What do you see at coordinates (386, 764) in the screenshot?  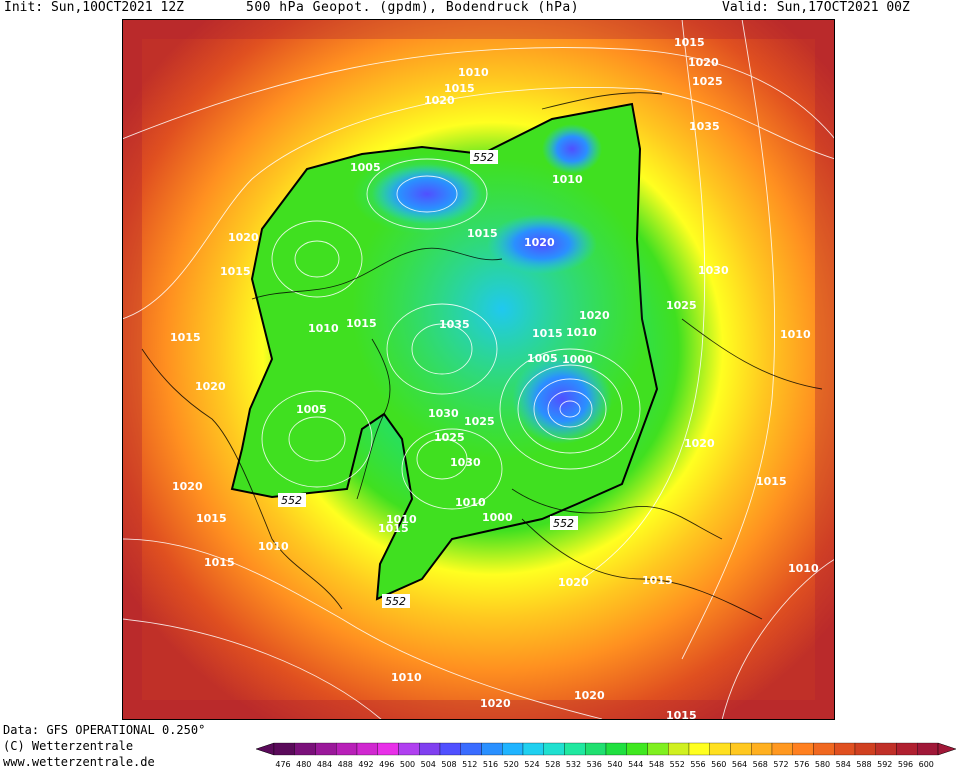 I see `colorbar-tick-label: 496` at bounding box center [386, 764].